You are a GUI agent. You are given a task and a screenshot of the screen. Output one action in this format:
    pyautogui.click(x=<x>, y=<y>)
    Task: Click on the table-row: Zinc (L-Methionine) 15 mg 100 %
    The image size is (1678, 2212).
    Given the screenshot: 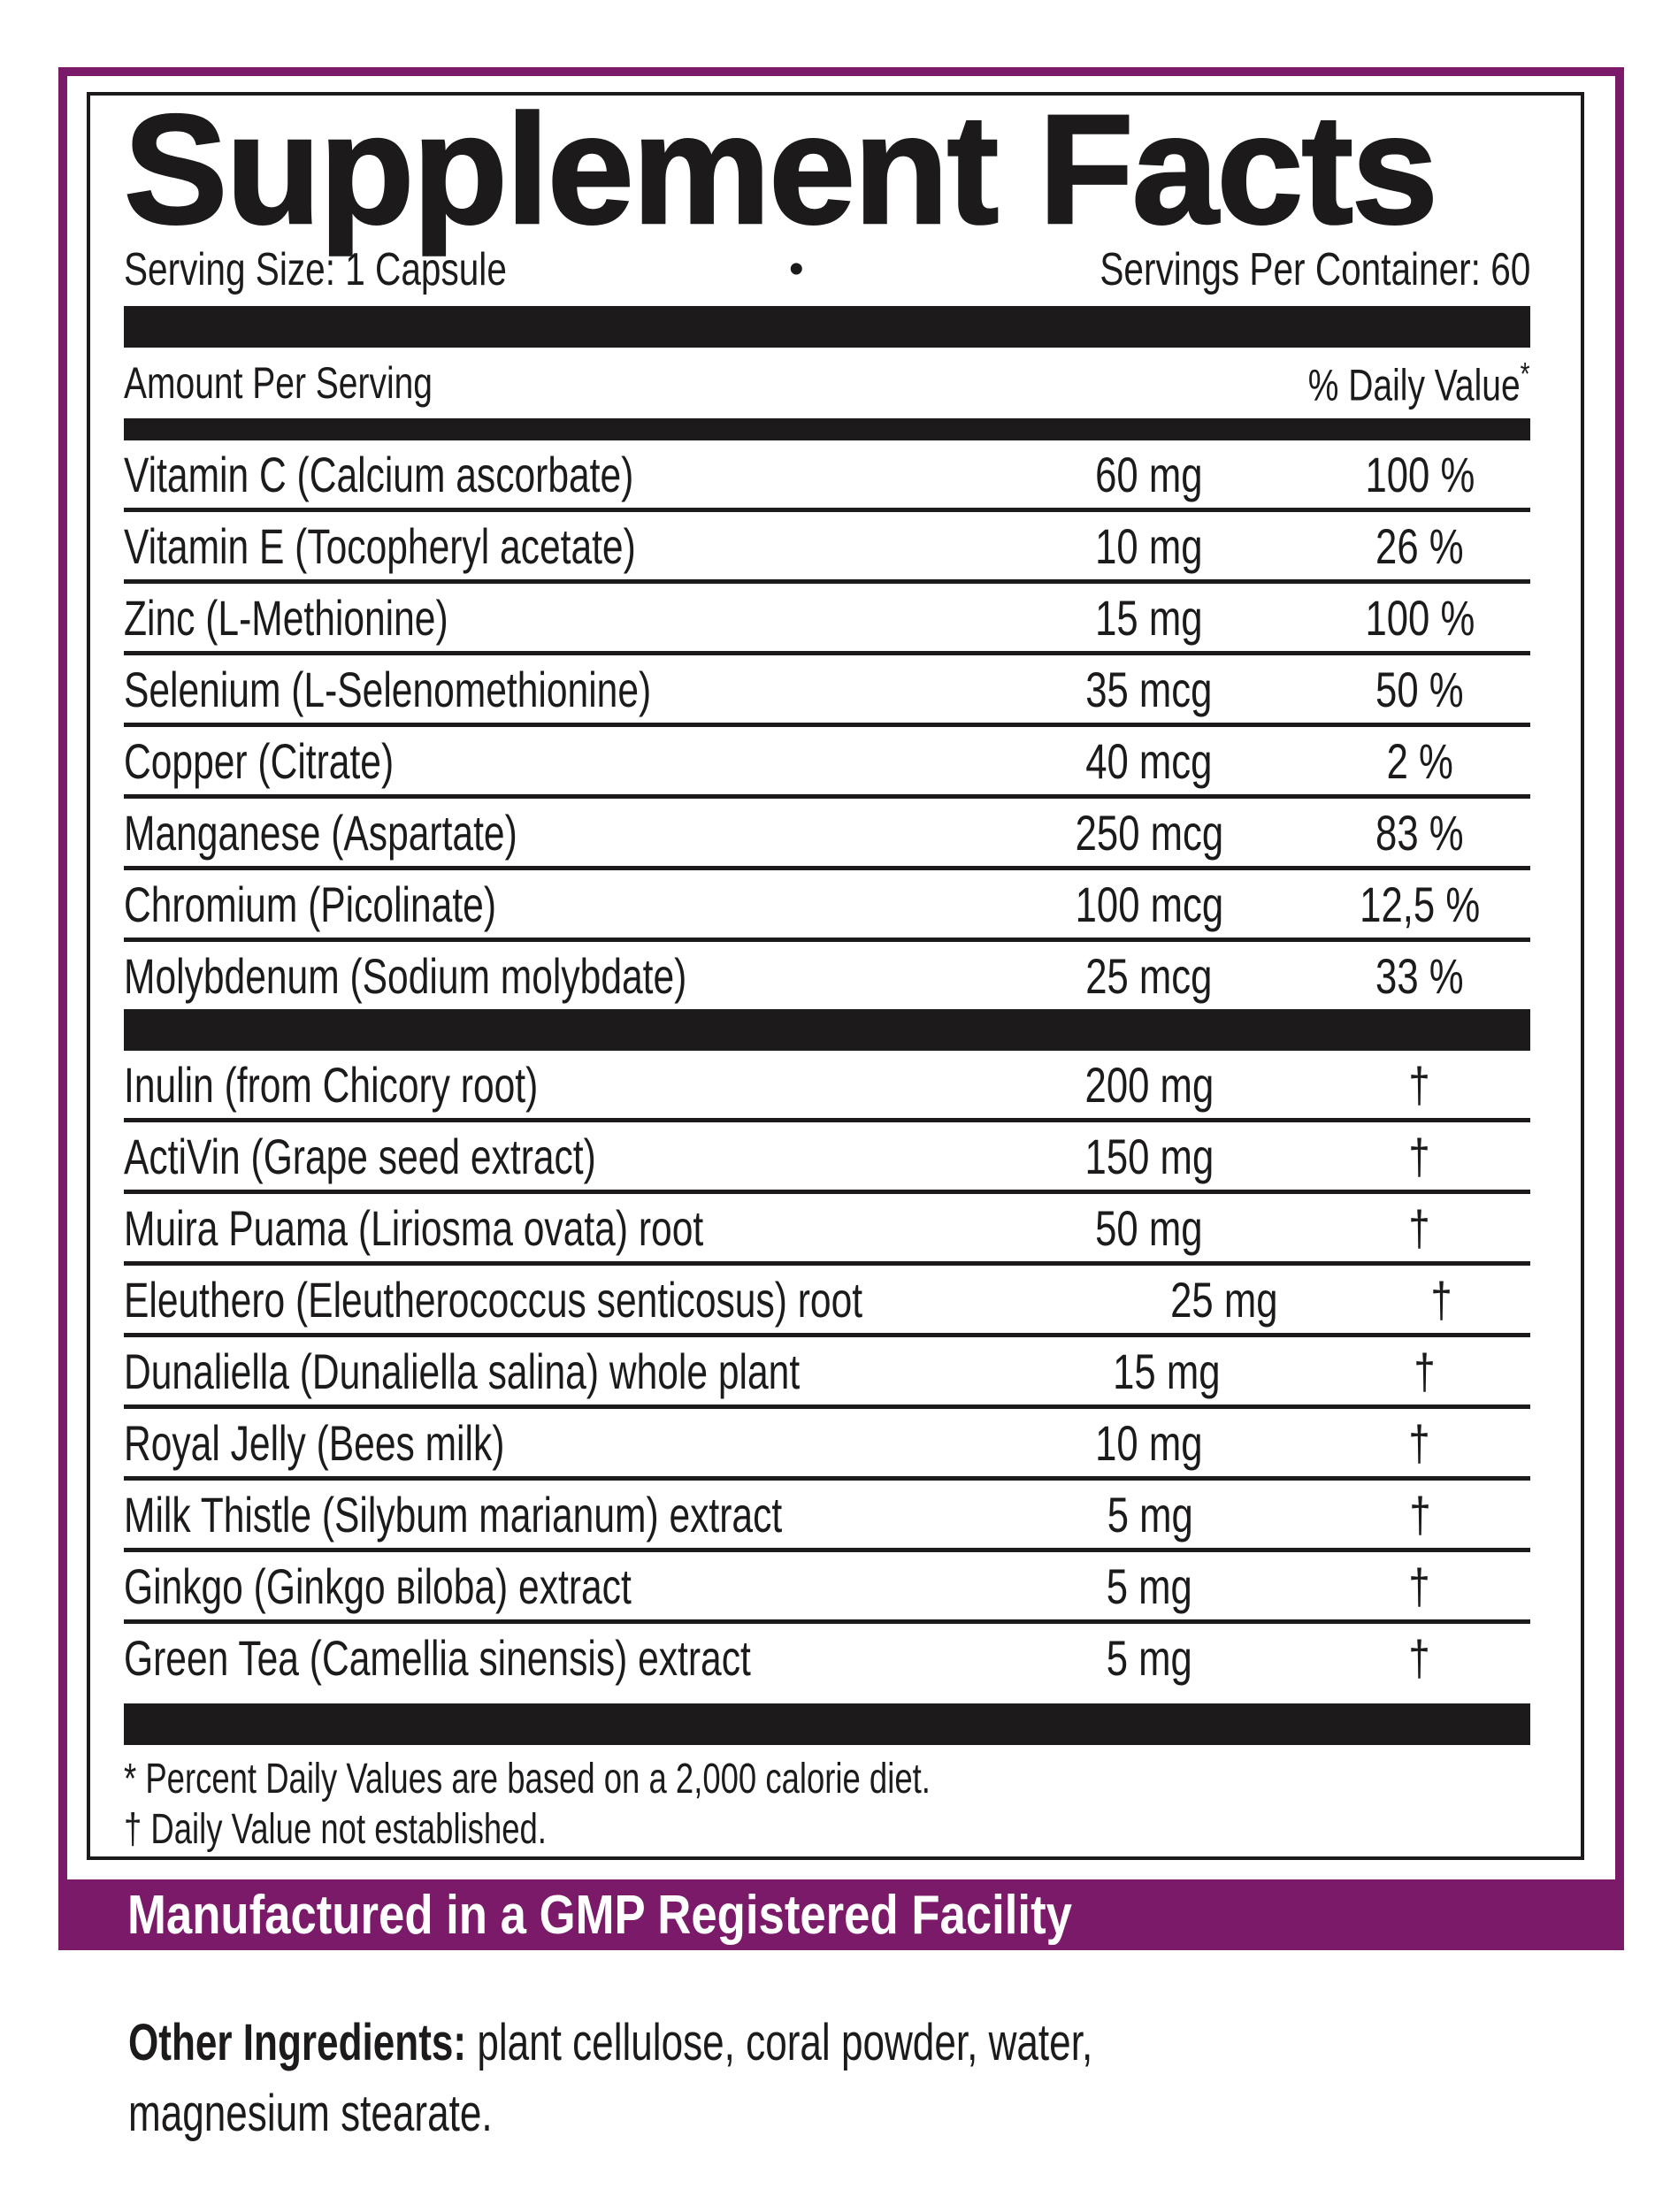 What is the action you would take?
    pyautogui.click(x=827, y=615)
    